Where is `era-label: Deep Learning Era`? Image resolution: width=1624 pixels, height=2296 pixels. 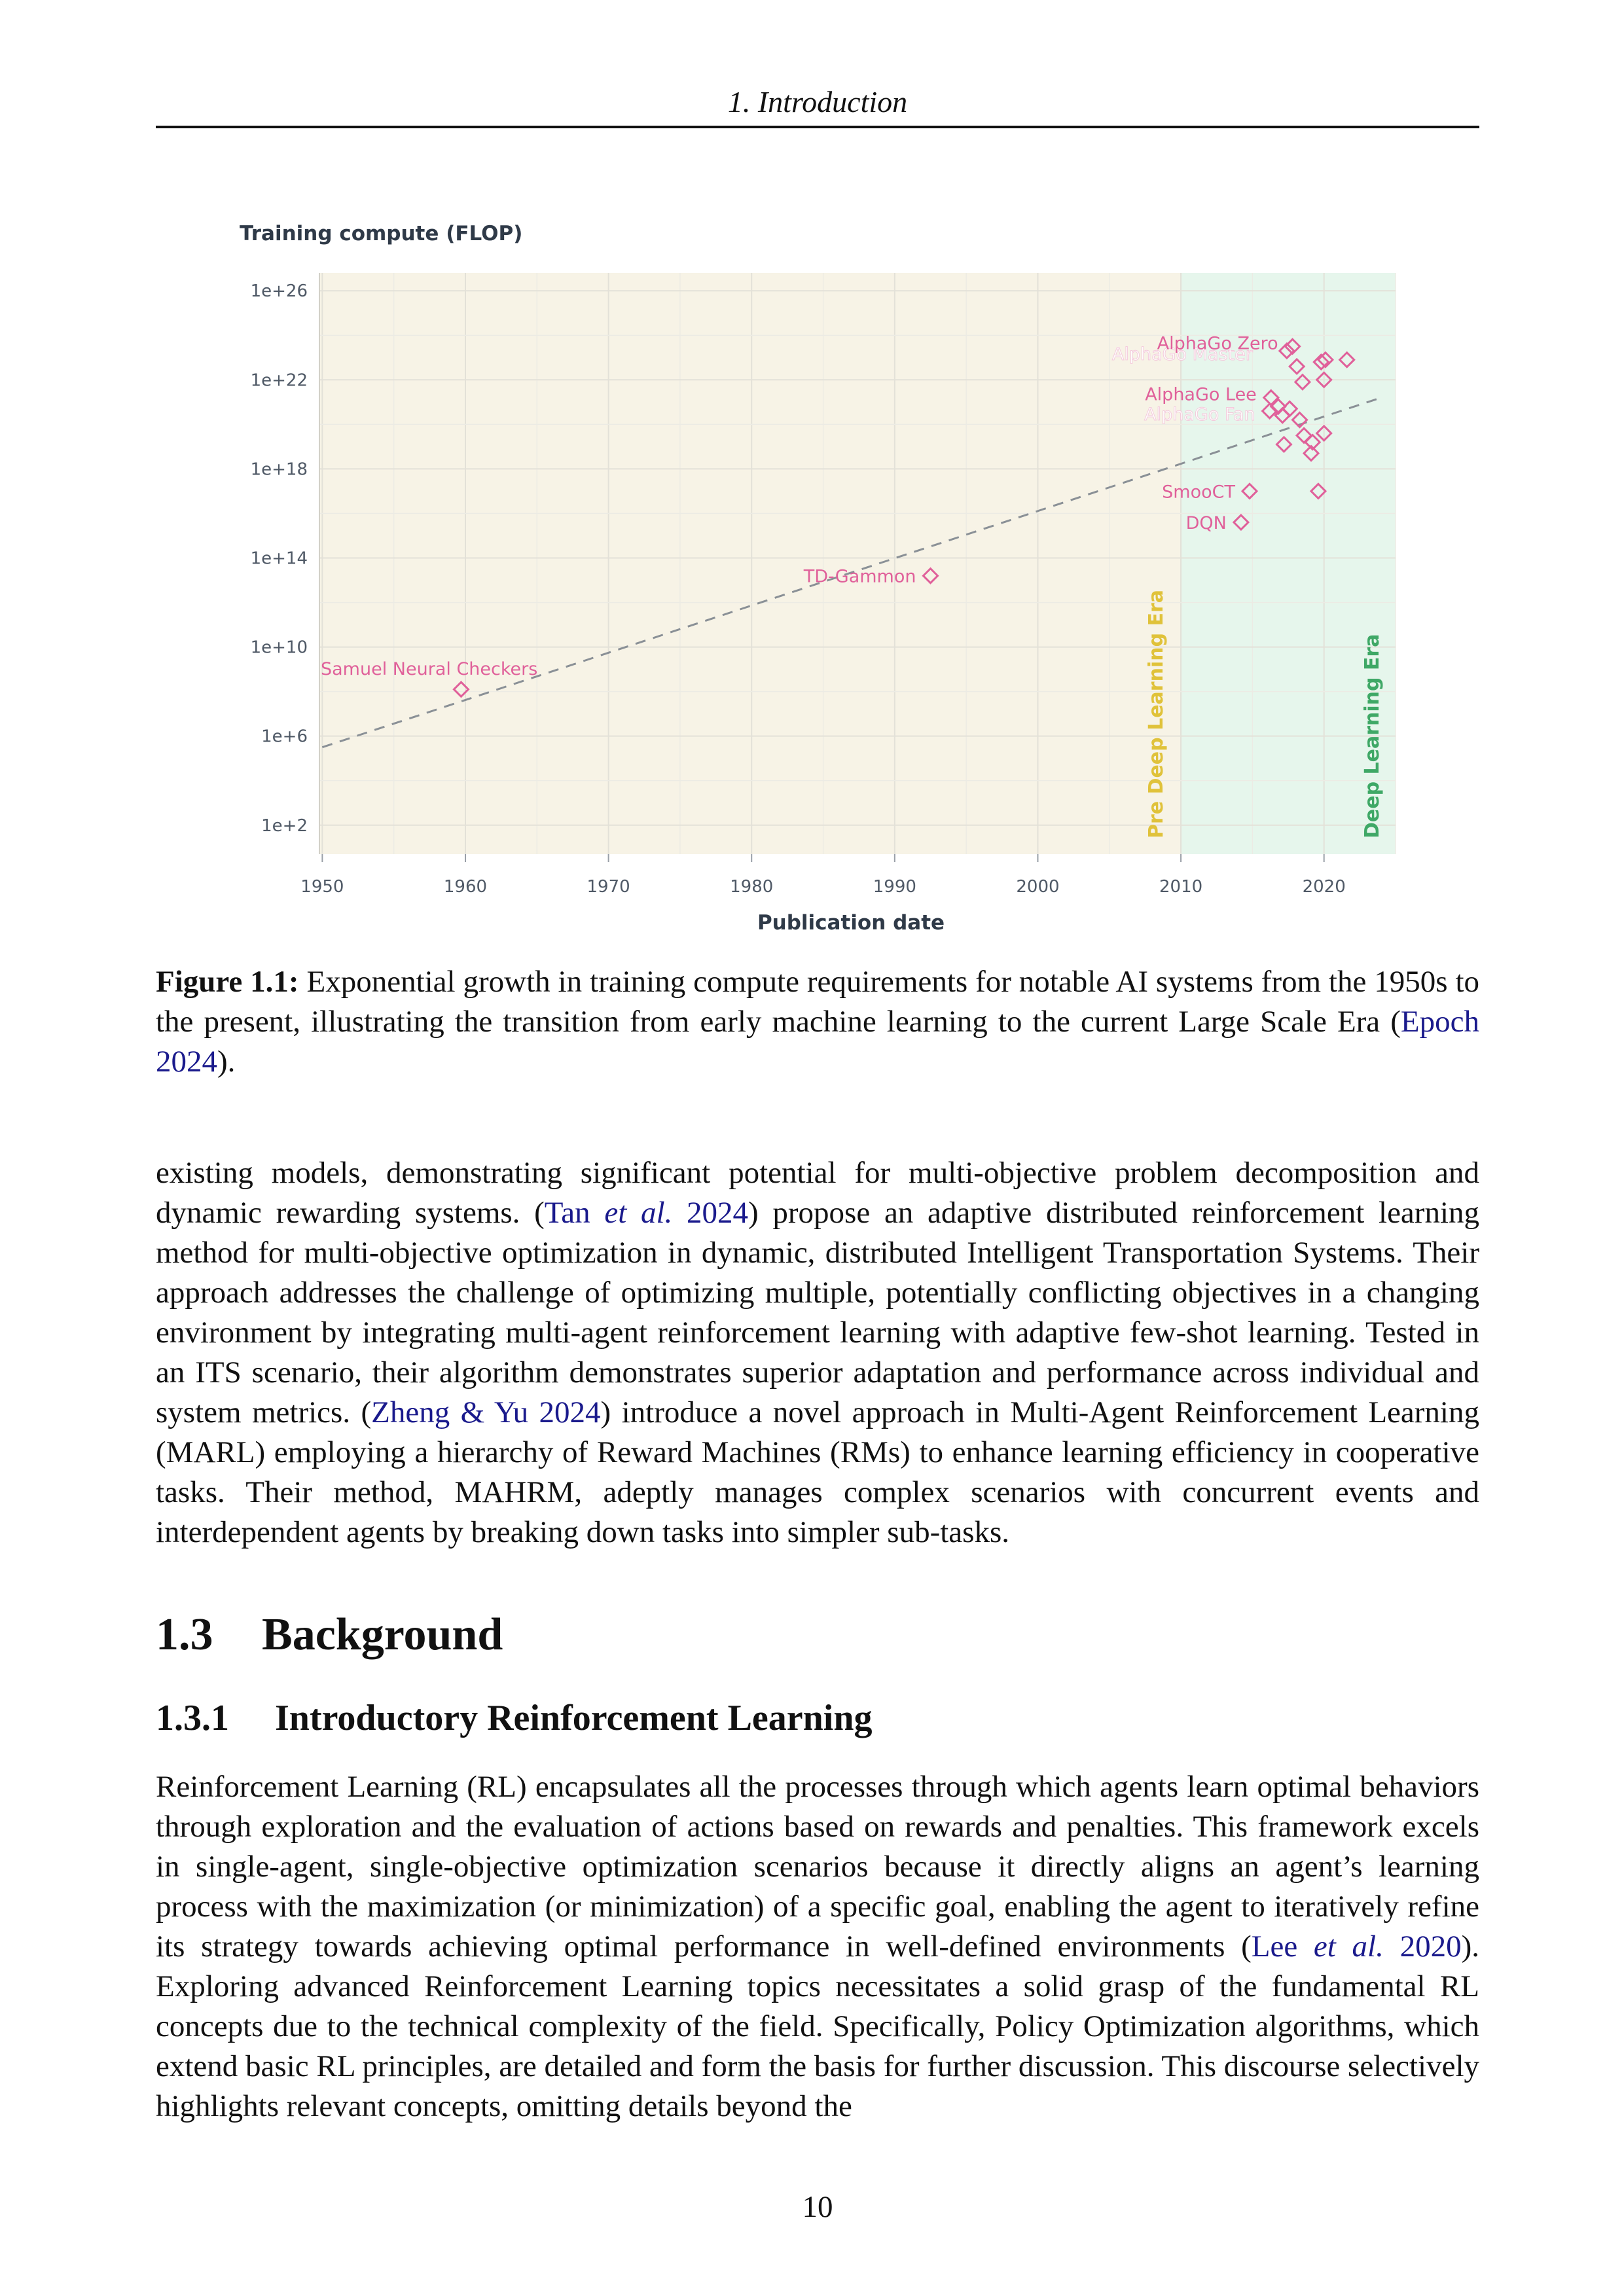 era-label: Deep Learning Era is located at coordinates (1372, 736).